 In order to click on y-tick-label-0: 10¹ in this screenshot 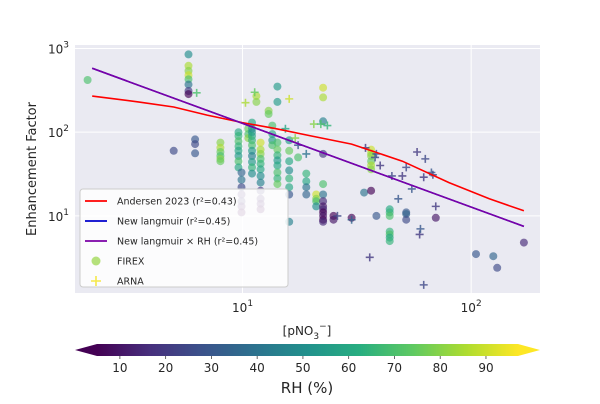, I will do `click(58, 216)`.